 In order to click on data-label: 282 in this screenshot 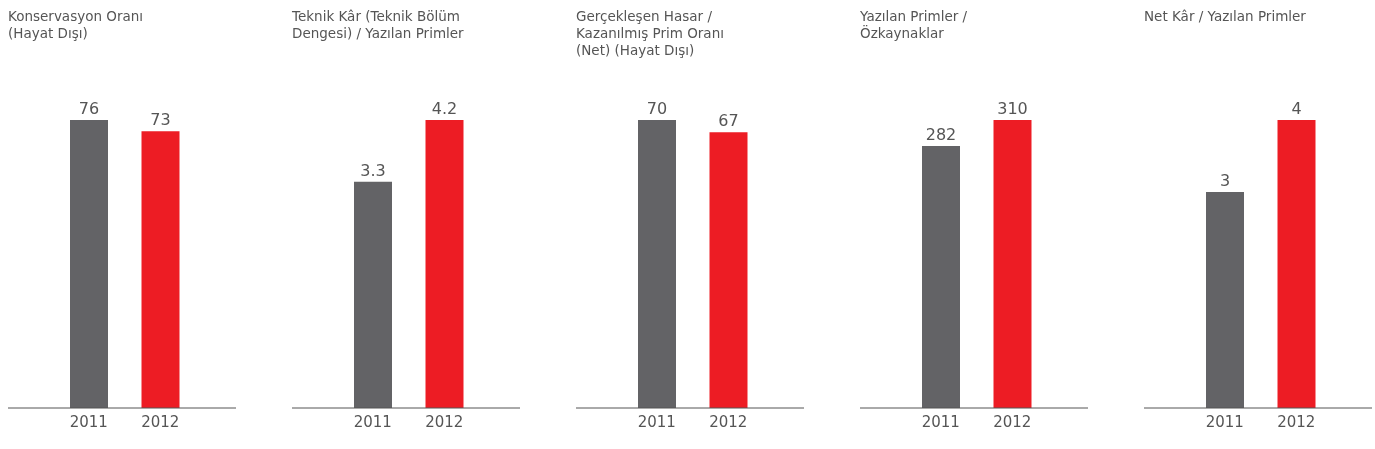, I will do `click(941, 135)`.